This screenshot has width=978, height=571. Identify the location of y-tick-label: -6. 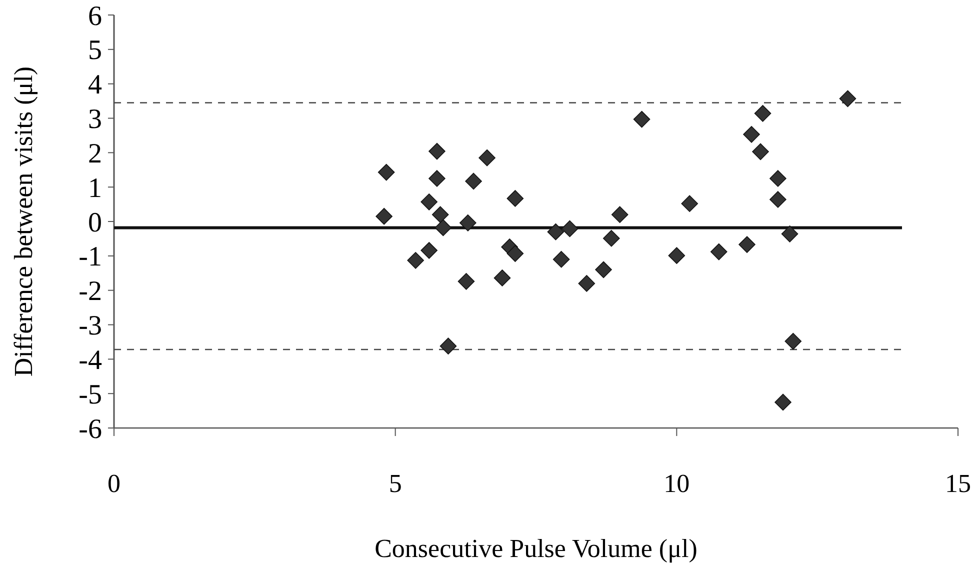
(90, 429).